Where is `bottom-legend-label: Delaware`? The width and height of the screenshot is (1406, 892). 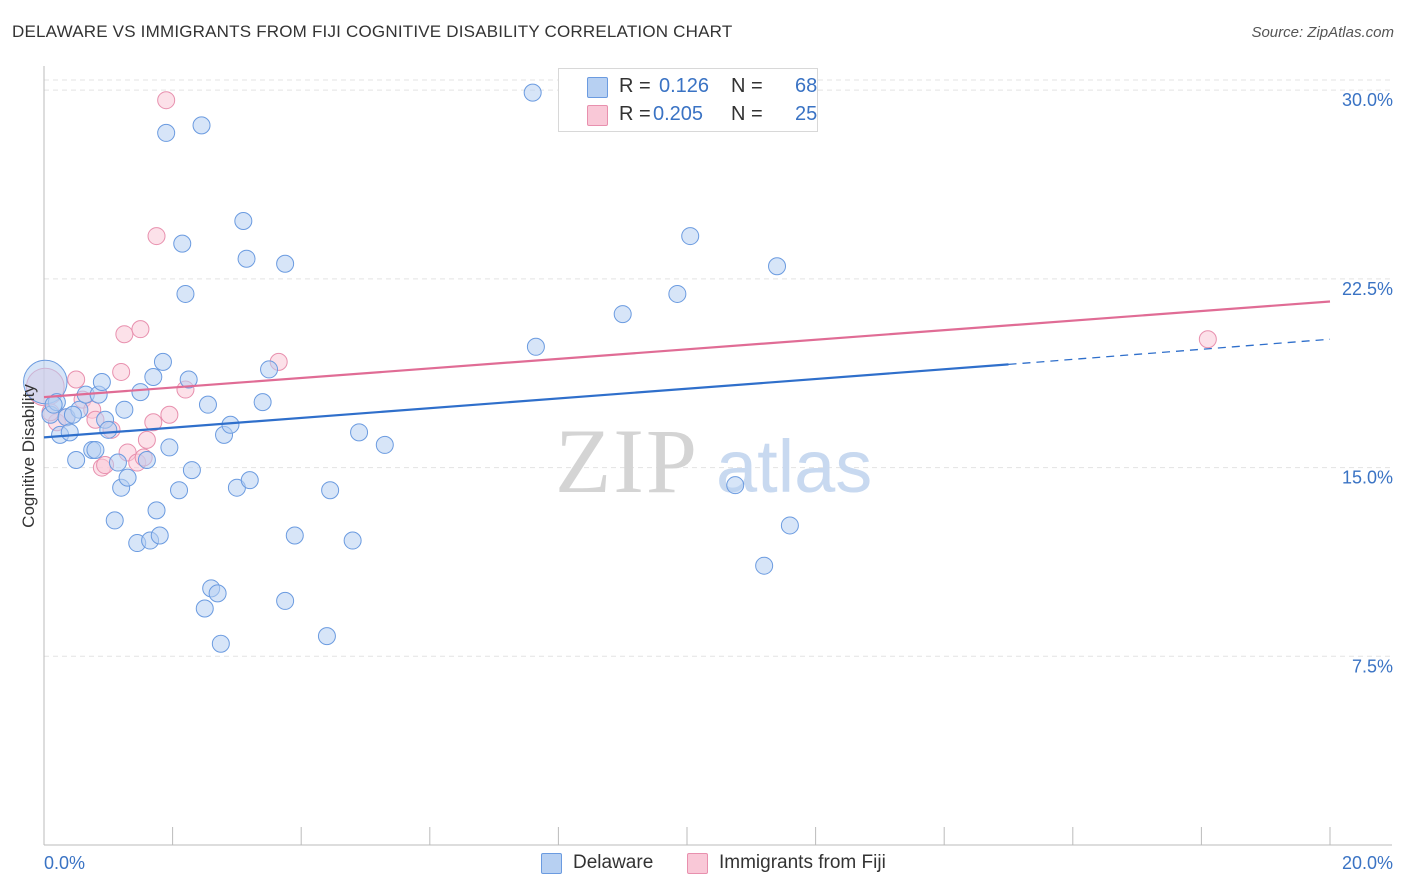 bottom-legend-label: Delaware is located at coordinates (613, 862).